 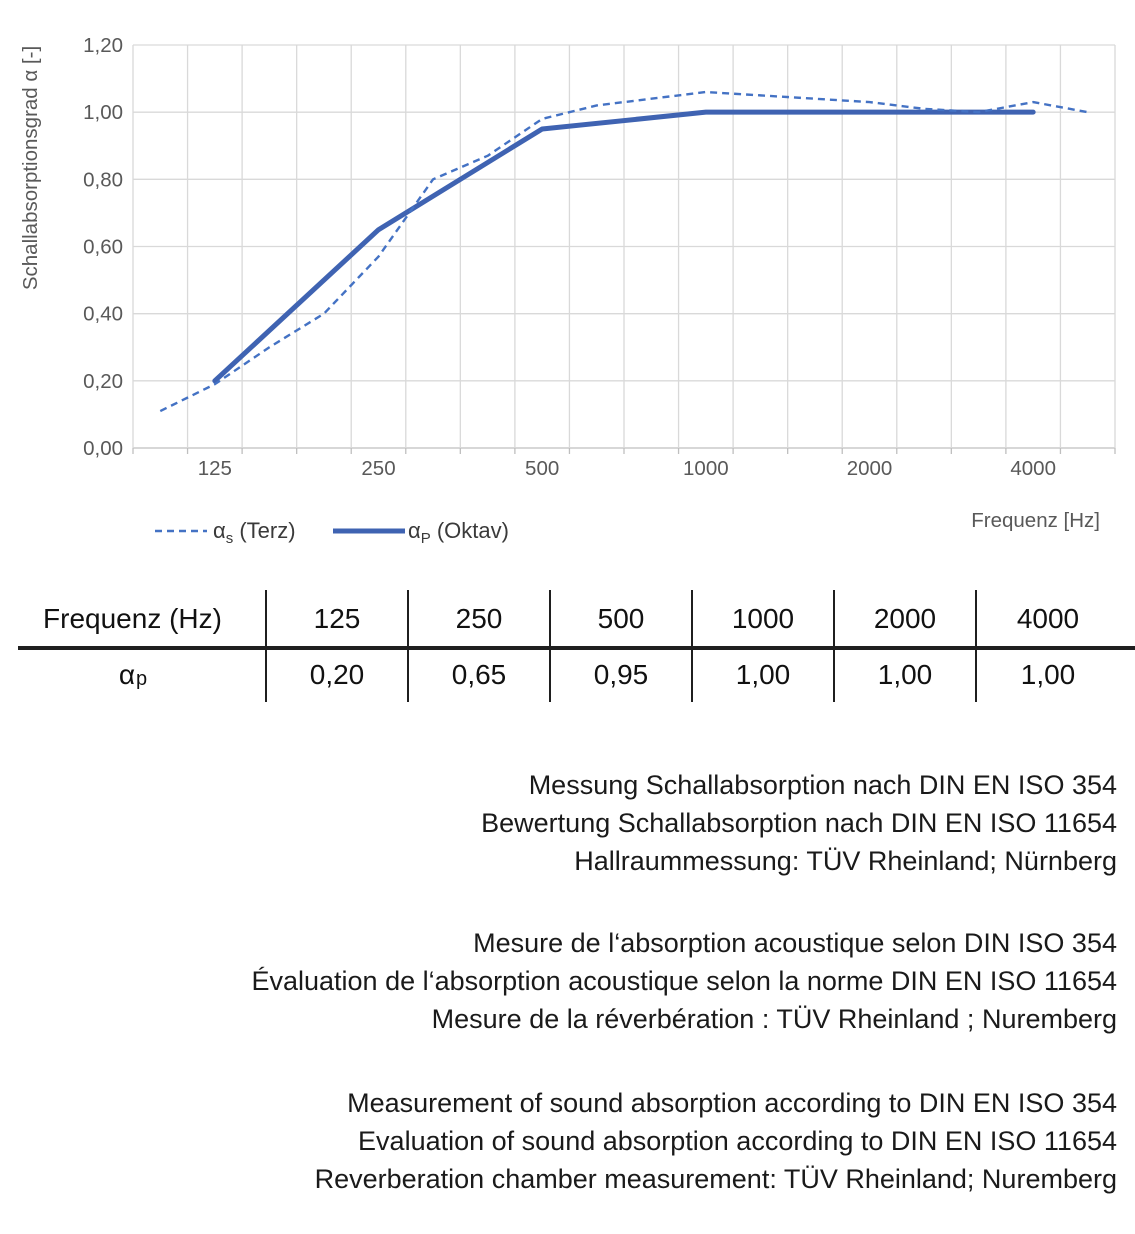 I want to click on chart-legend: αs (Terz) αP (Oktav), so click(x=332, y=532).